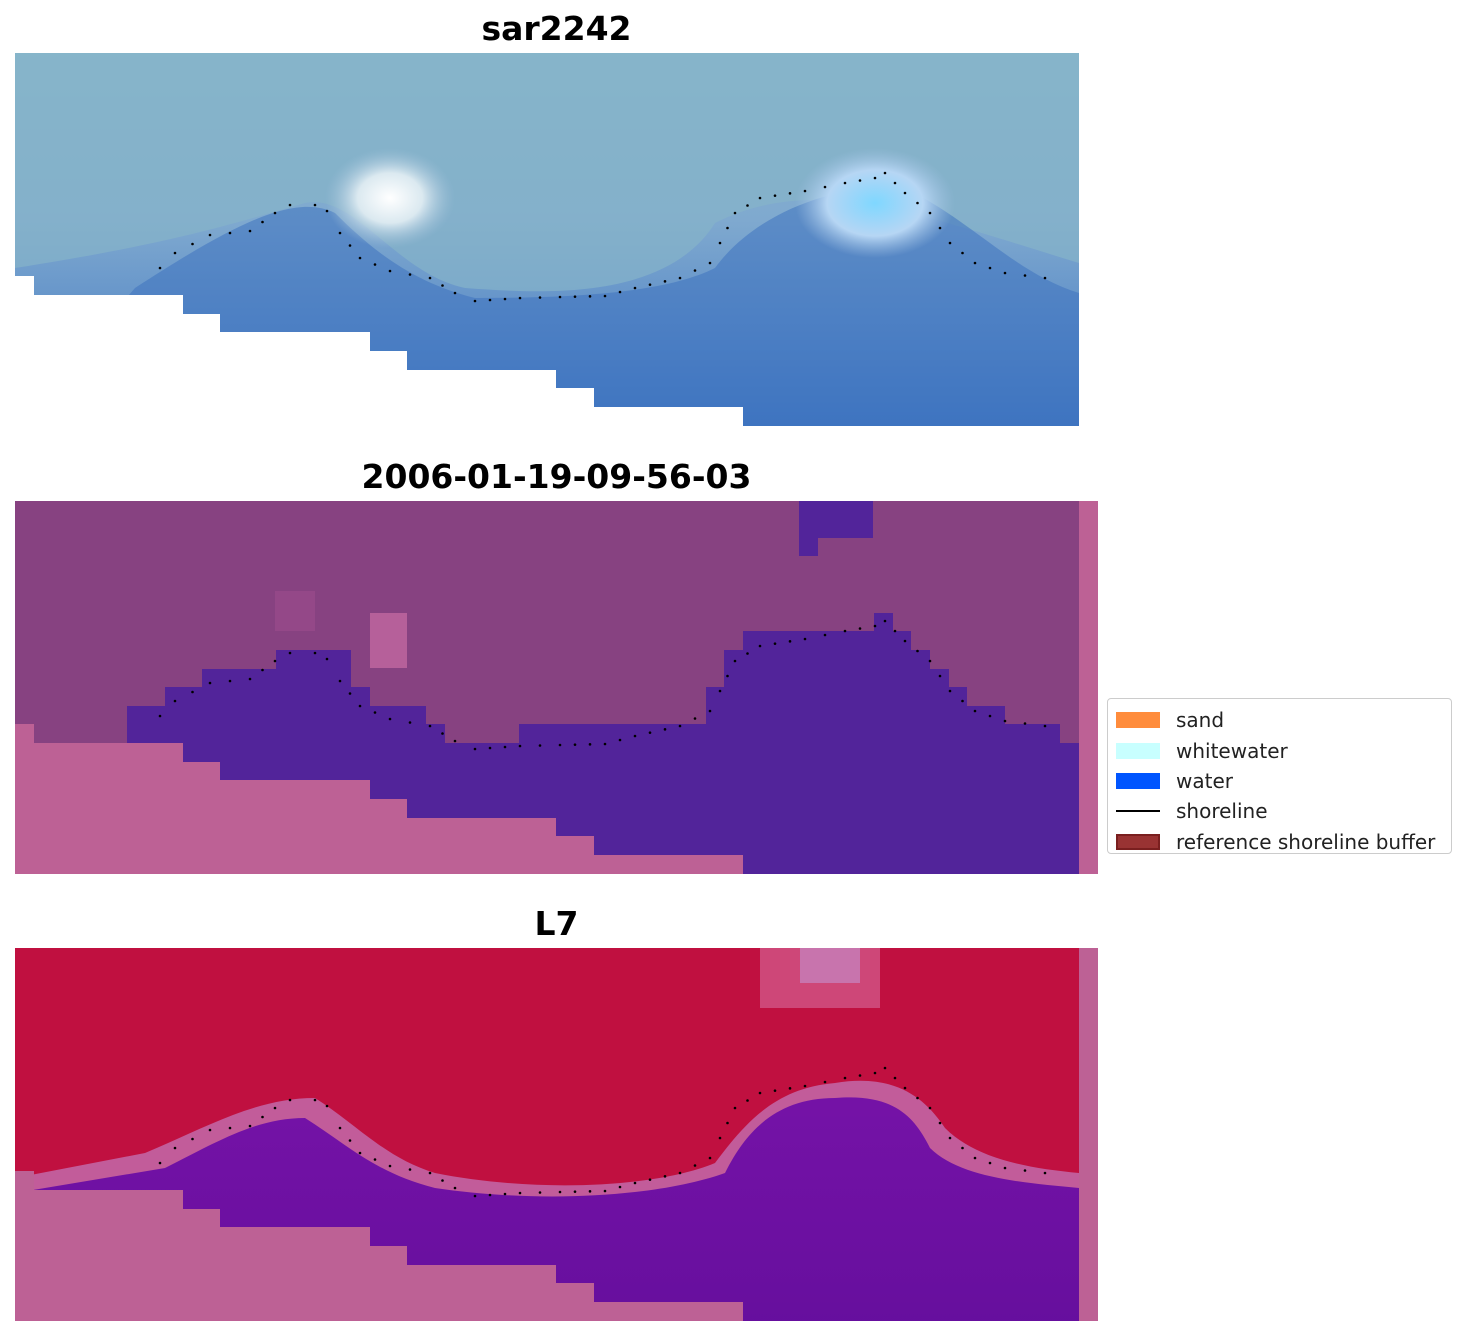  What do you see at coordinates (1279, 781) in the screenshot?
I see `legend-item-water: water` at bounding box center [1279, 781].